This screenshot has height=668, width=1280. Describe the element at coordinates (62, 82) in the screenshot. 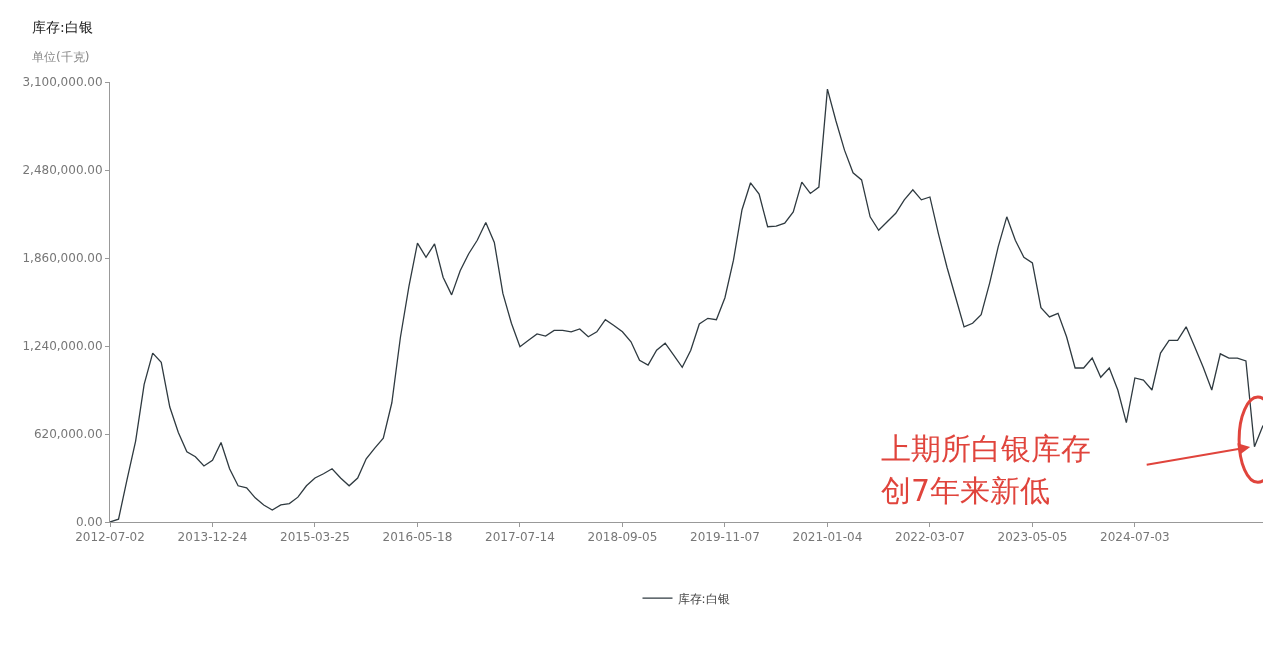

I see `y-tick-label: 3,100,000.00` at that location.